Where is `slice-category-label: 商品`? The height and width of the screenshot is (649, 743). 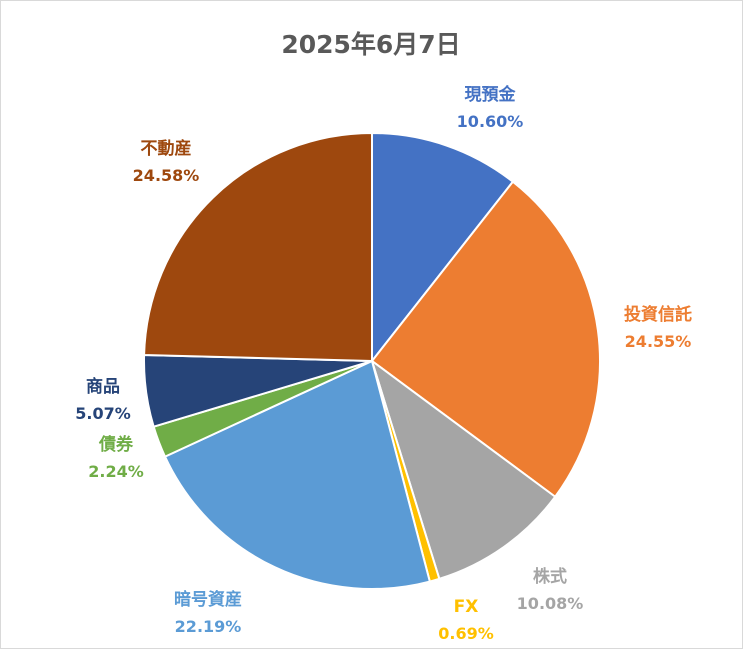
slice-category-label: 商品 is located at coordinates (103, 386).